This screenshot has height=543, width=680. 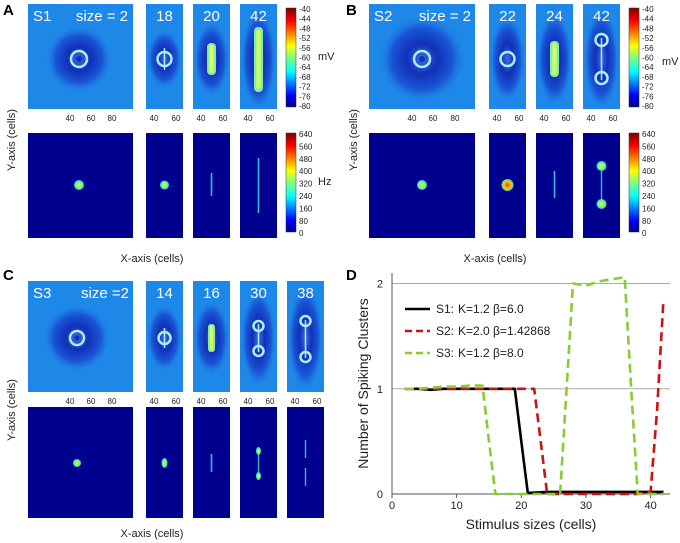 I want to click on y-tick-label: 2, so click(x=380, y=285).